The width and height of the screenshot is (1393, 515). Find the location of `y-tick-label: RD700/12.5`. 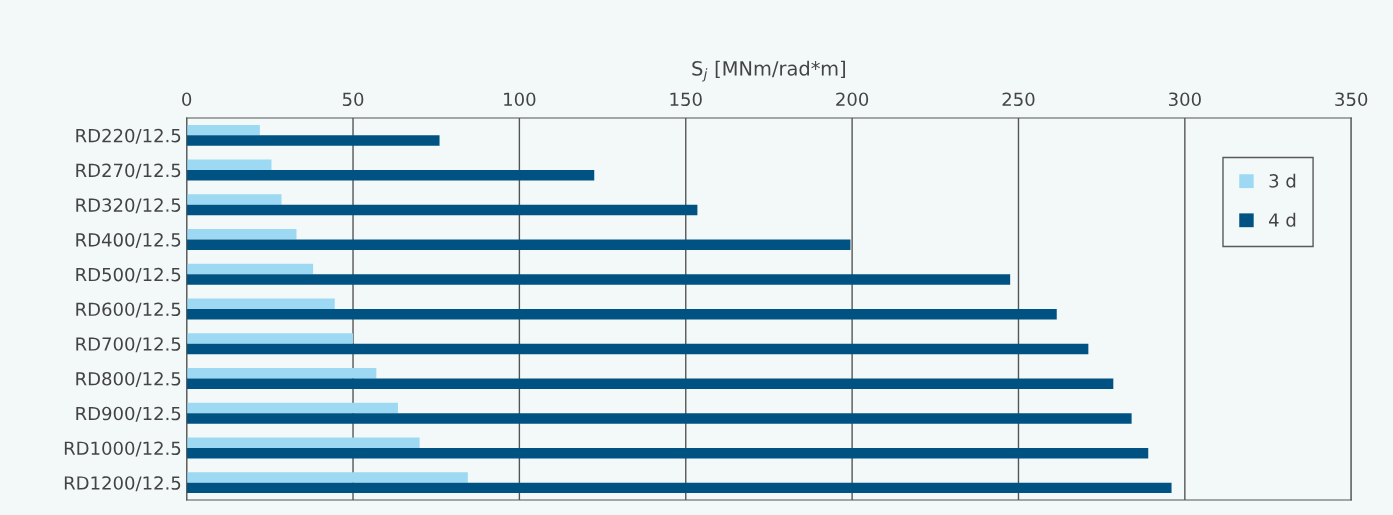

y-tick-label: RD700/12.5 is located at coordinates (128, 345).